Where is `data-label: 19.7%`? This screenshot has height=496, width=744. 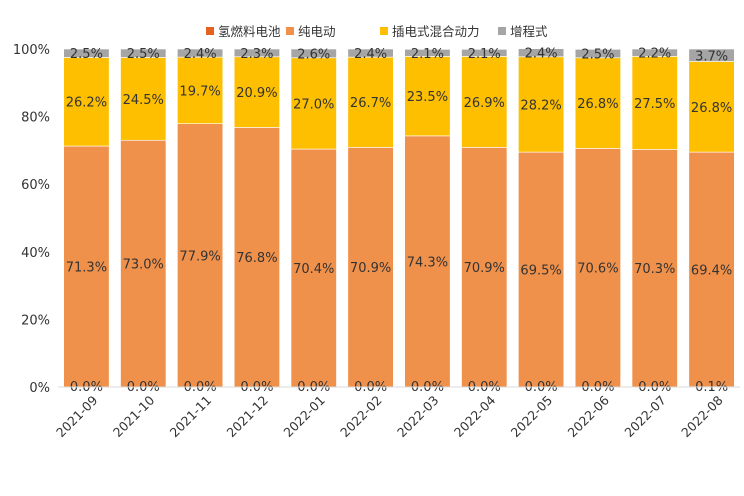 data-label: 19.7% is located at coordinates (199, 91).